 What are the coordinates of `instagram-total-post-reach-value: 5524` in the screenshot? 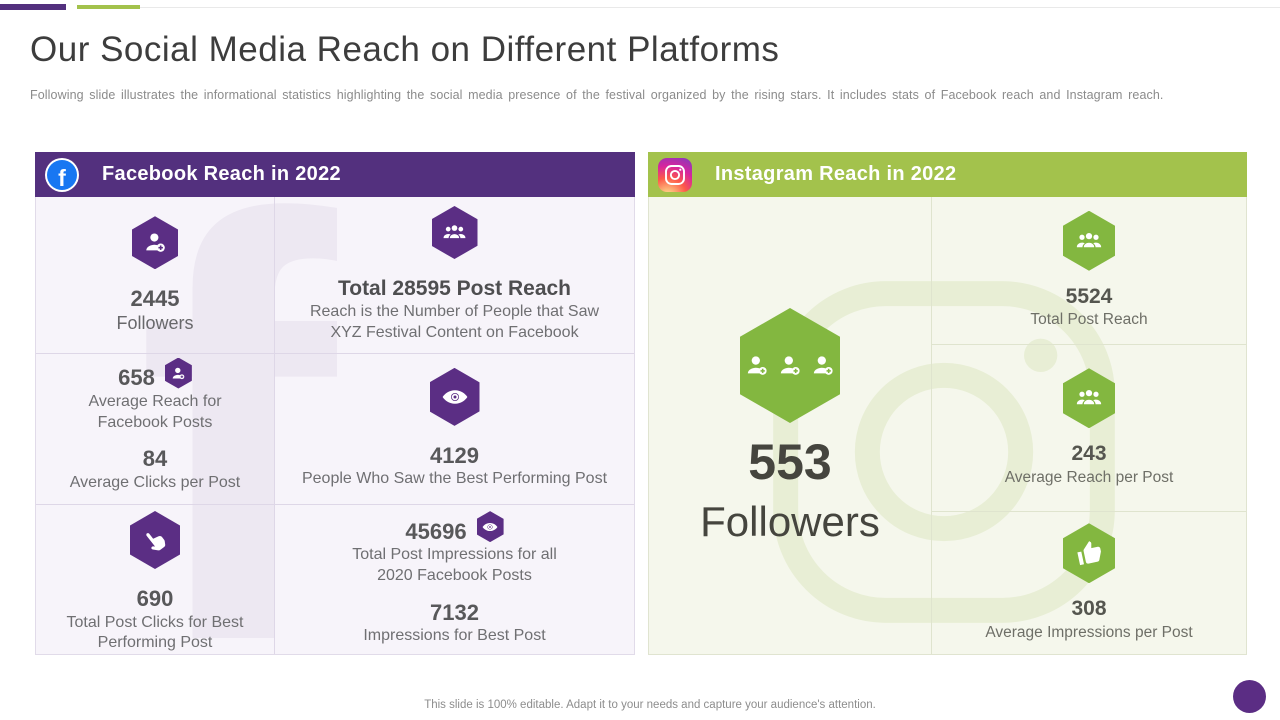 It's located at (1089, 296).